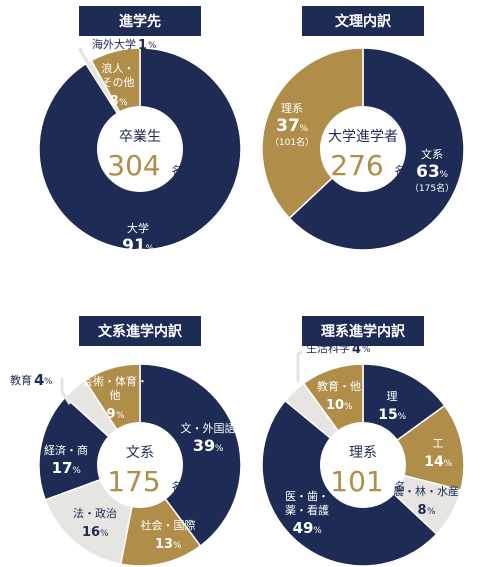 The image size is (503, 567). What do you see at coordinates (426, 491) in the screenshot?
I see `slice-name: 農・林・水産` at bounding box center [426, 491].